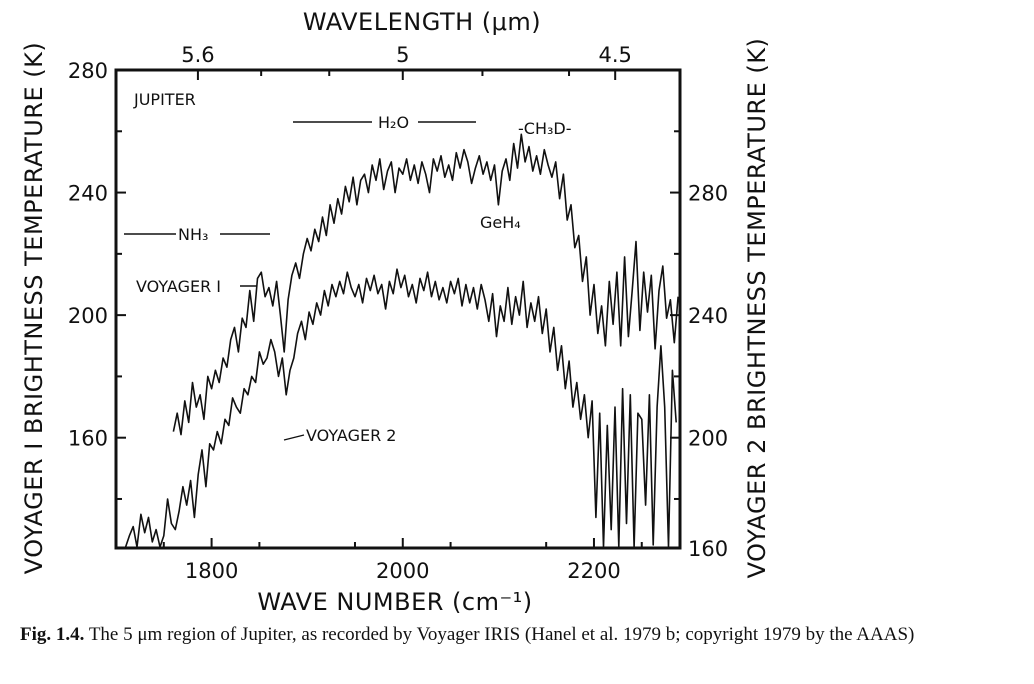 The width and height of the screenshot is (1034, 684). Describe the element at coordinates (500, 222) in the screenshot. I see `geh4-label: GeH₄` at that location.